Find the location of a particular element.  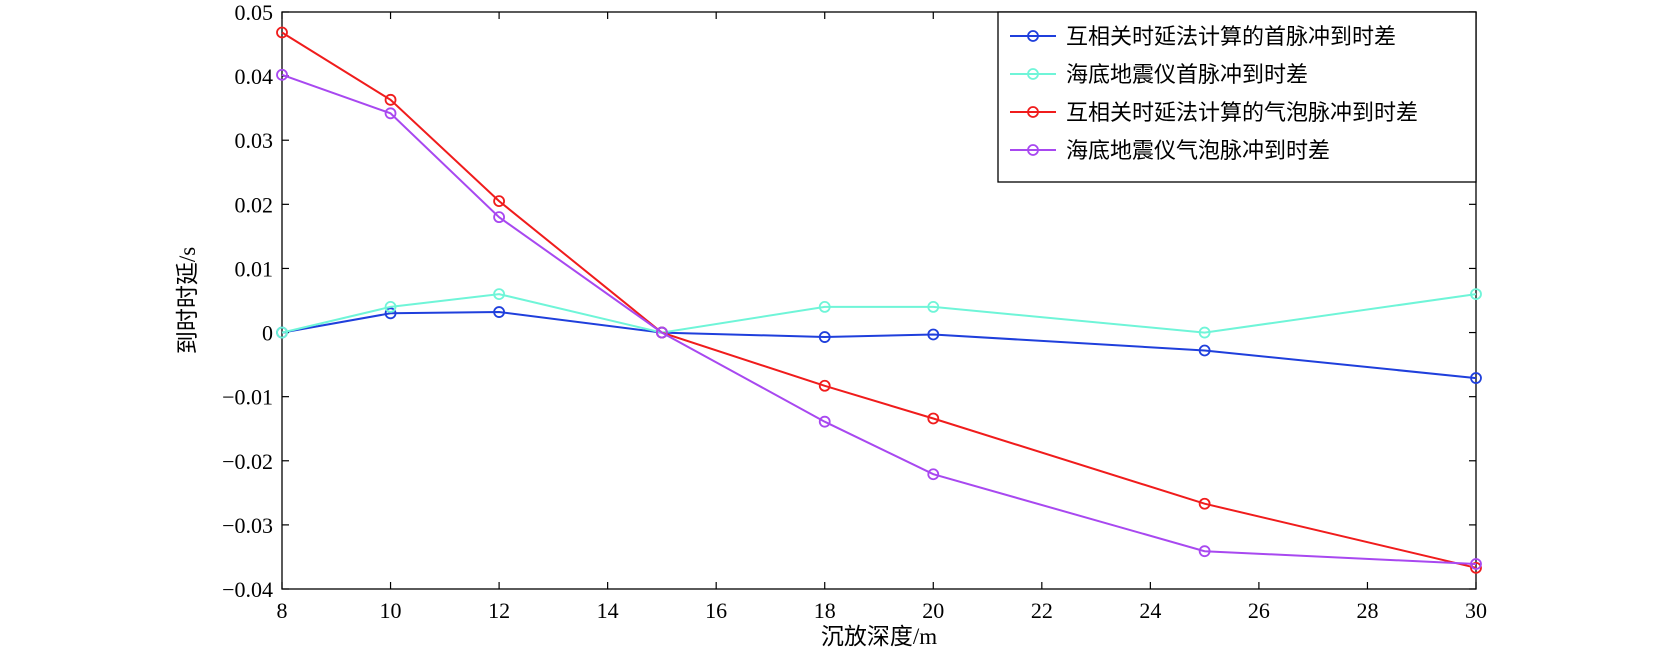

y-tick-label: 0.02 is located at coordinates (254, 204).